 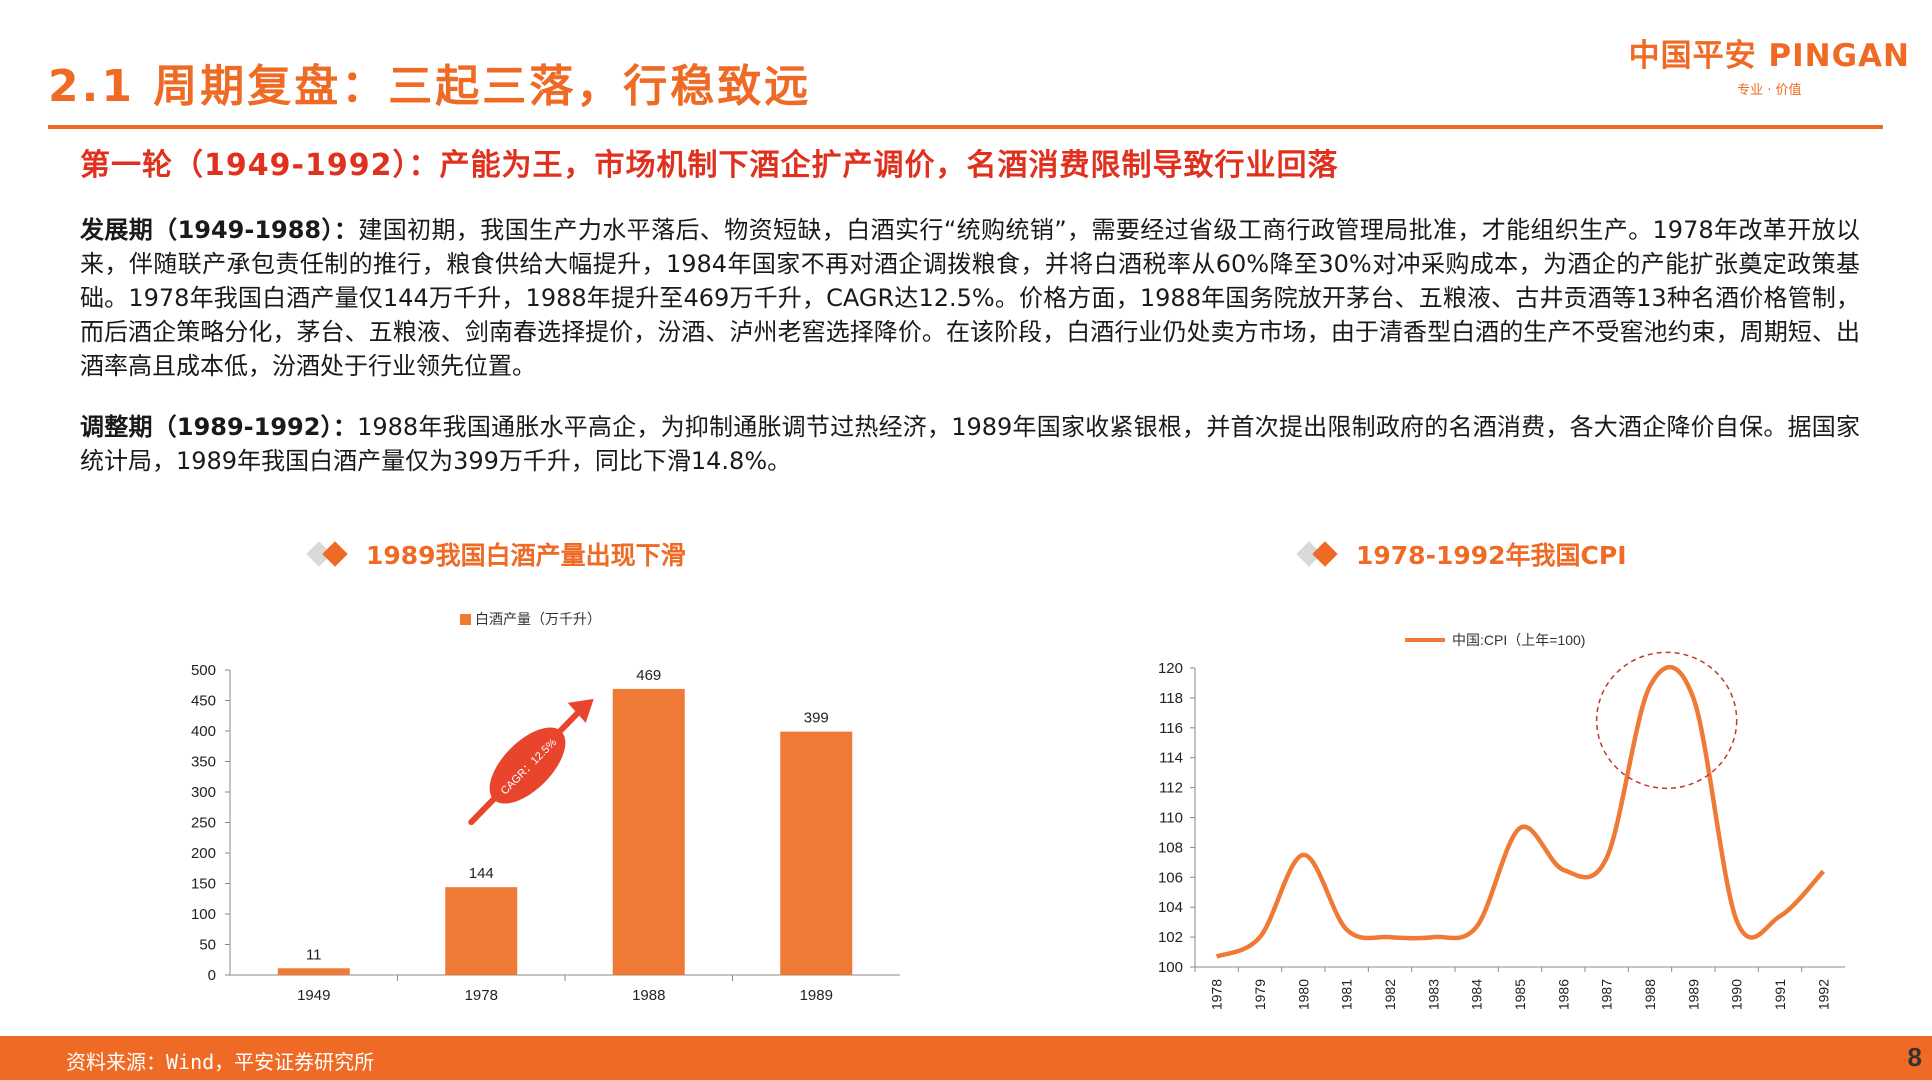 What do you see at coordinates (1171, 818) in the screenshot?
I see `y-tick-label: 110` at bounding box center [1171, 818].